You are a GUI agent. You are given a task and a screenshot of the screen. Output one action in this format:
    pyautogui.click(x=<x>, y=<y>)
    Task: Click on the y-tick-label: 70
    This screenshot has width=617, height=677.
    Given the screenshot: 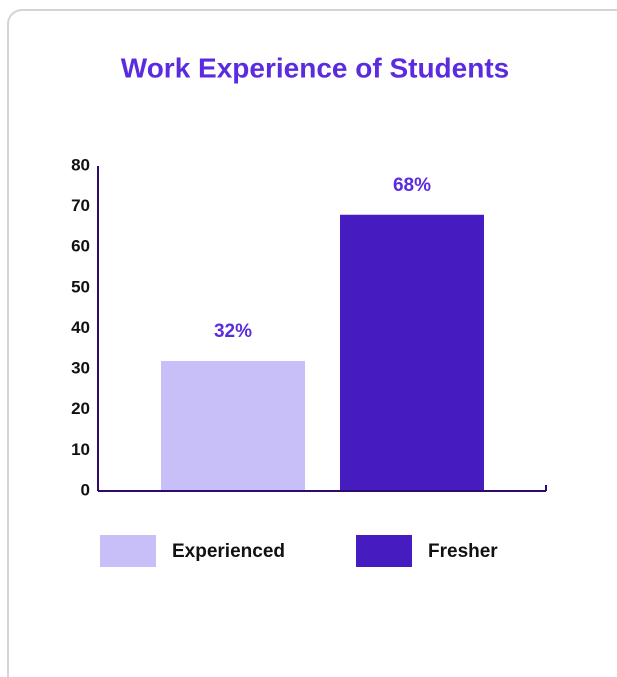 What is the action you would take?
    pyautogui.click(x=80, y=205)
    